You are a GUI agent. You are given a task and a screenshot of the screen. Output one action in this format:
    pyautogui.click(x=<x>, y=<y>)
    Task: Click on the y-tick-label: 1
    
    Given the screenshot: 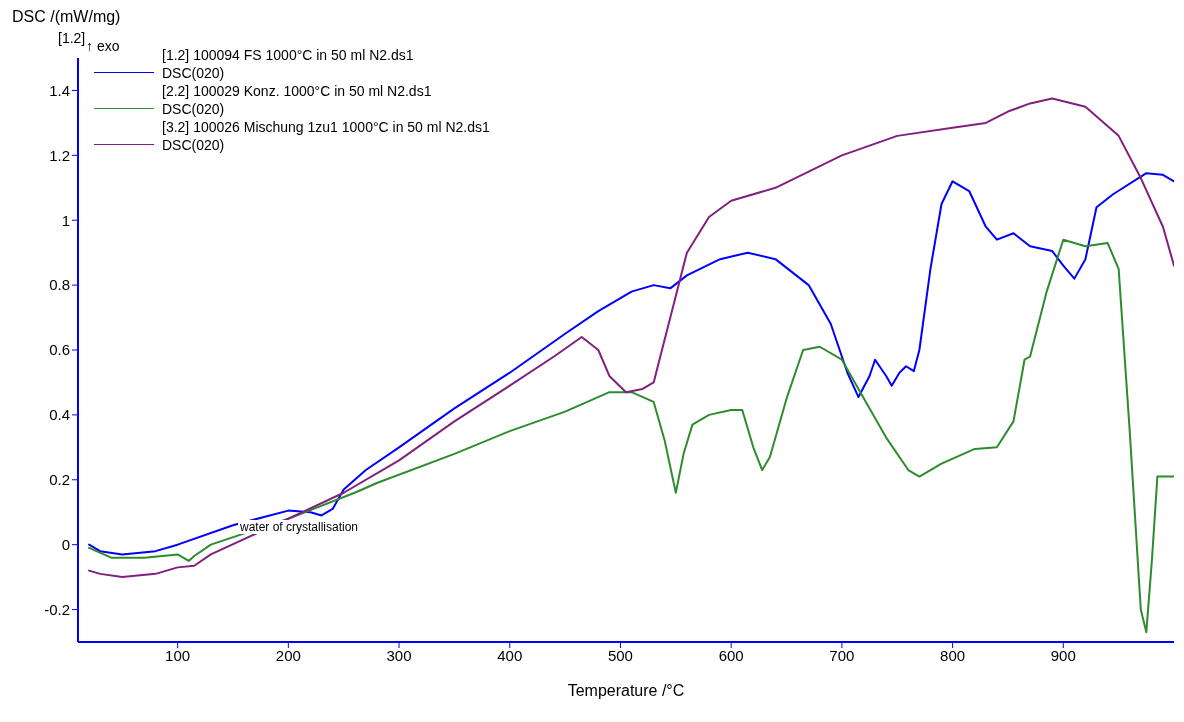 What is the action you would take?
    pyautogui.click(x=65, y=220)
    